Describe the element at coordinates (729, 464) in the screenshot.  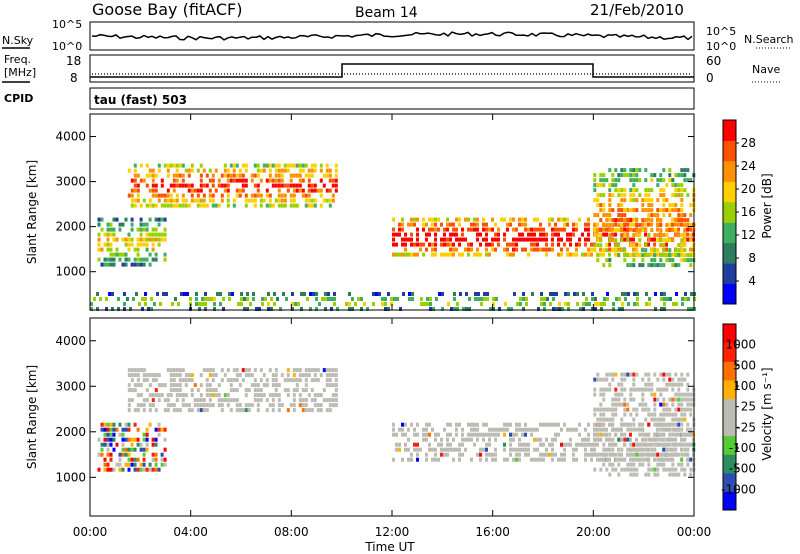
I see `velocity-colorbar-step` at that location.